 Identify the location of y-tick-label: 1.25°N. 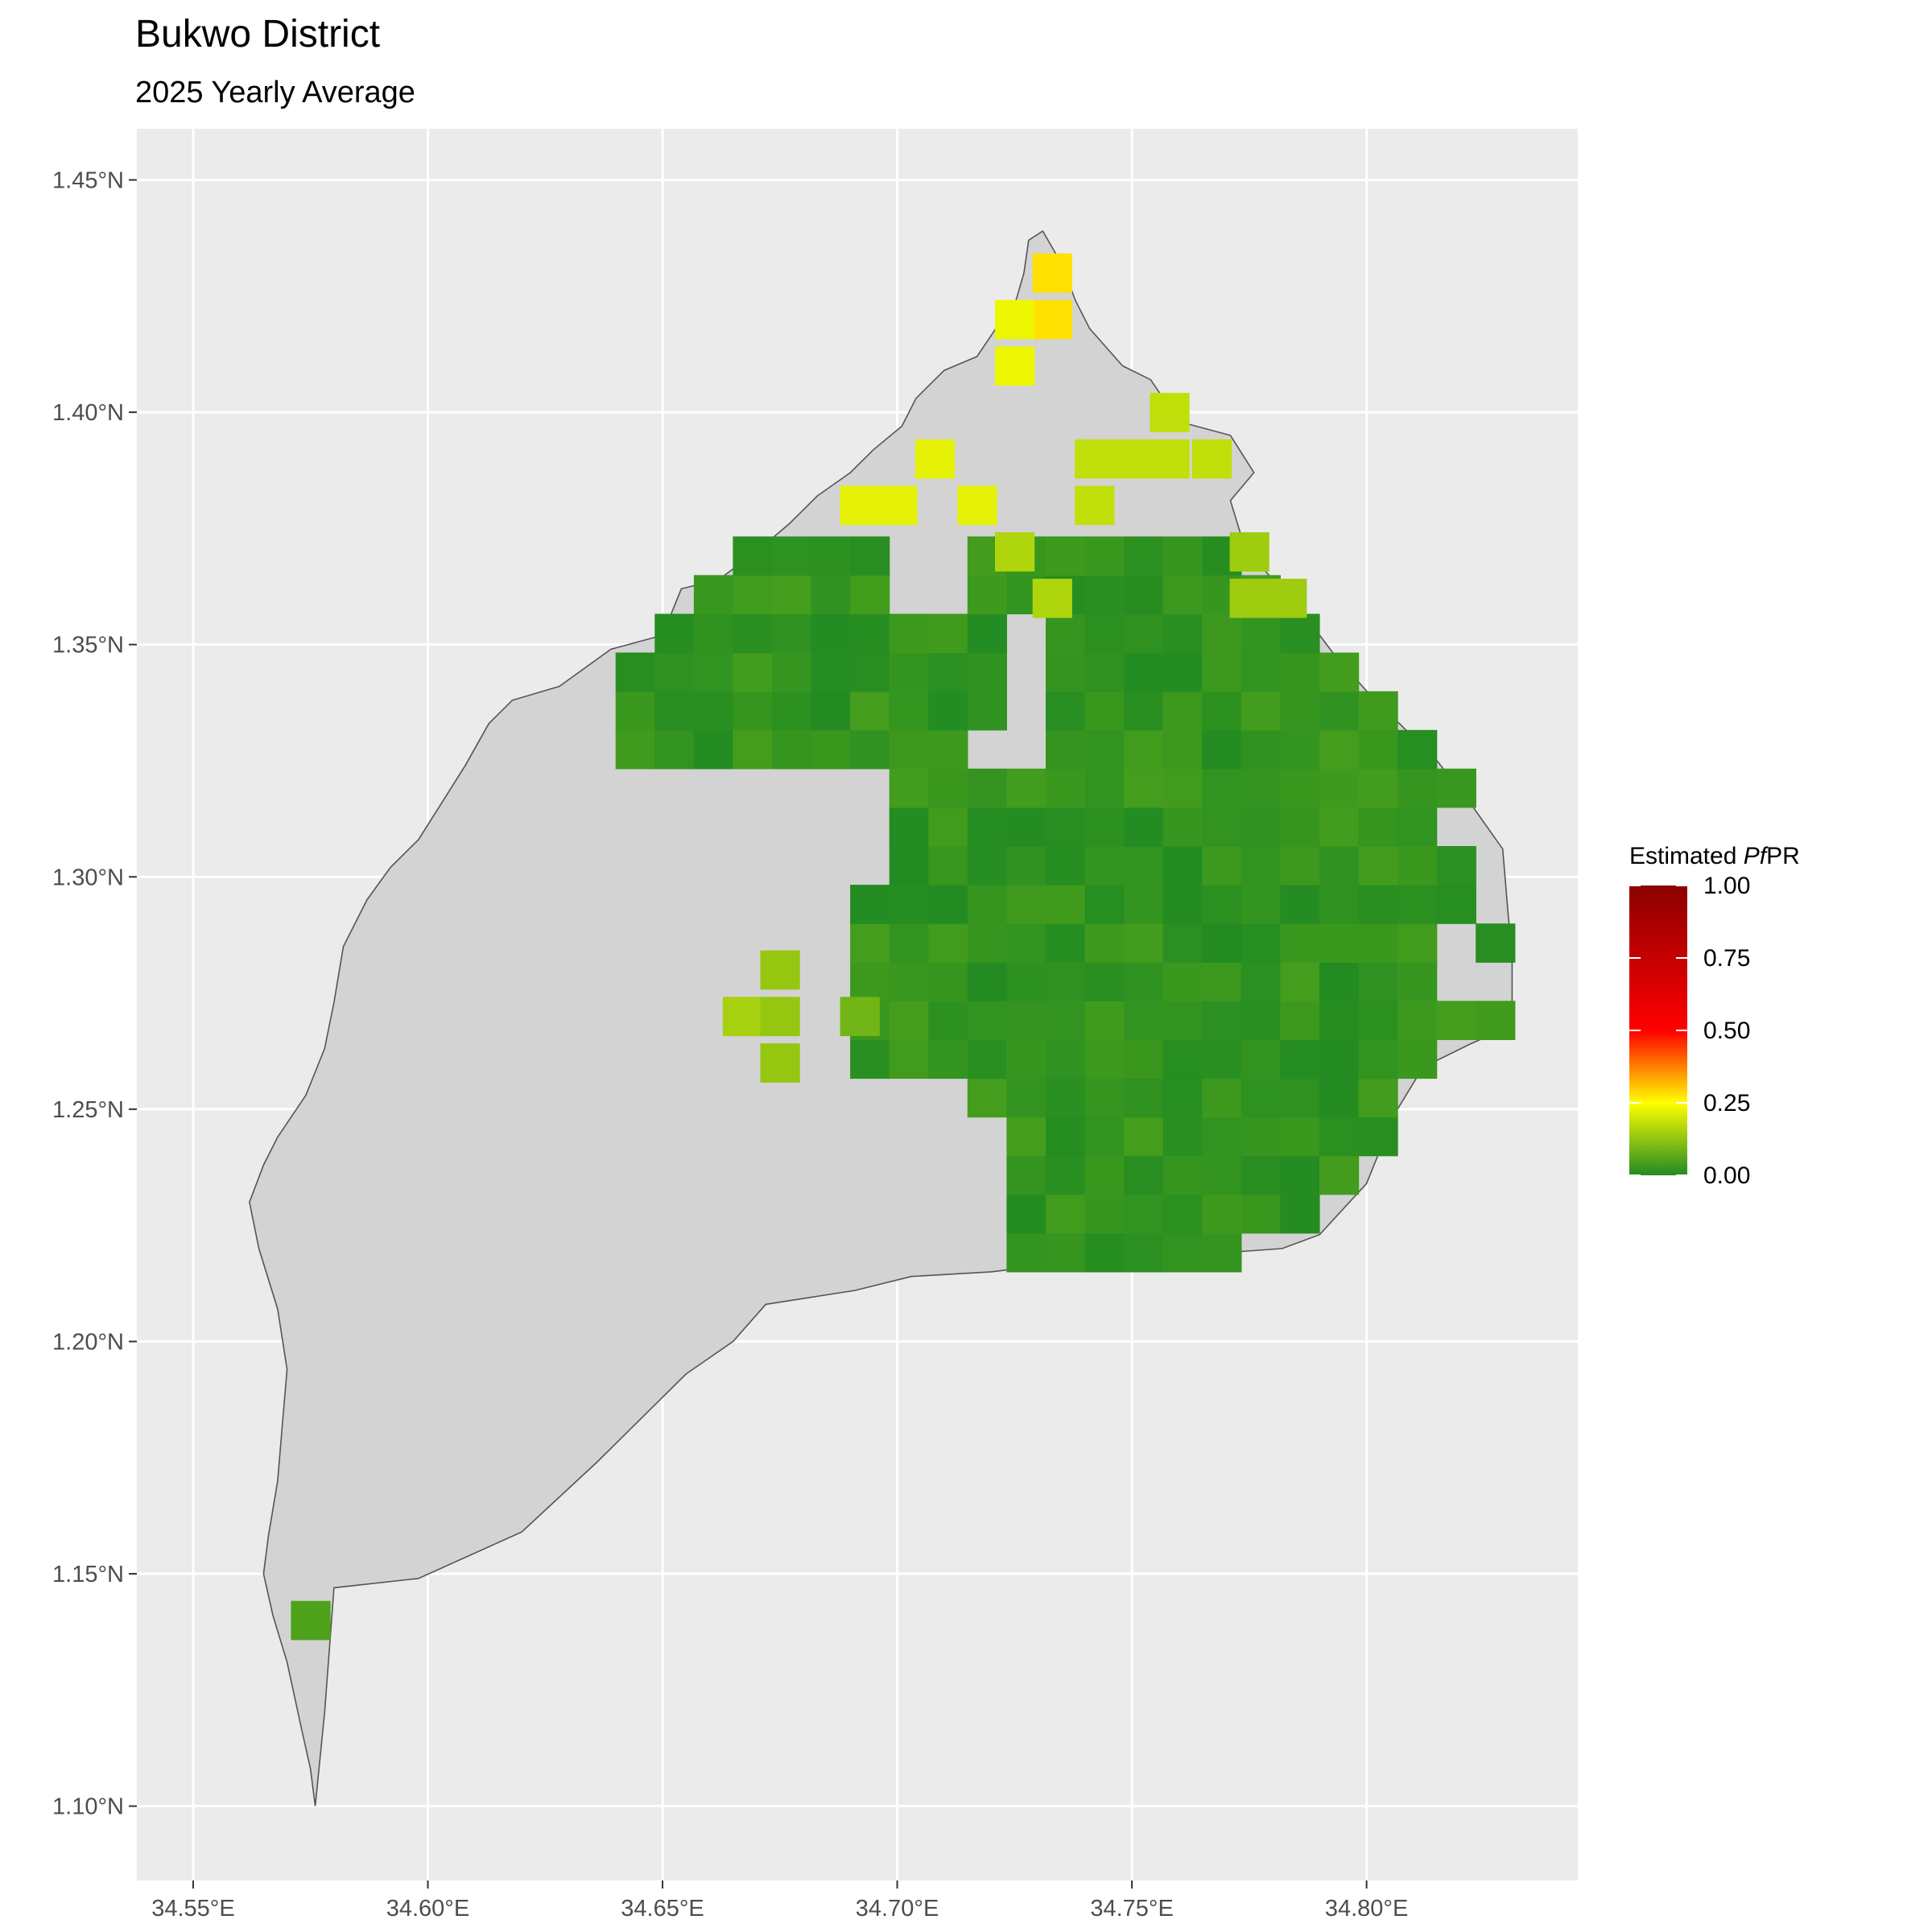
(88, 1110).